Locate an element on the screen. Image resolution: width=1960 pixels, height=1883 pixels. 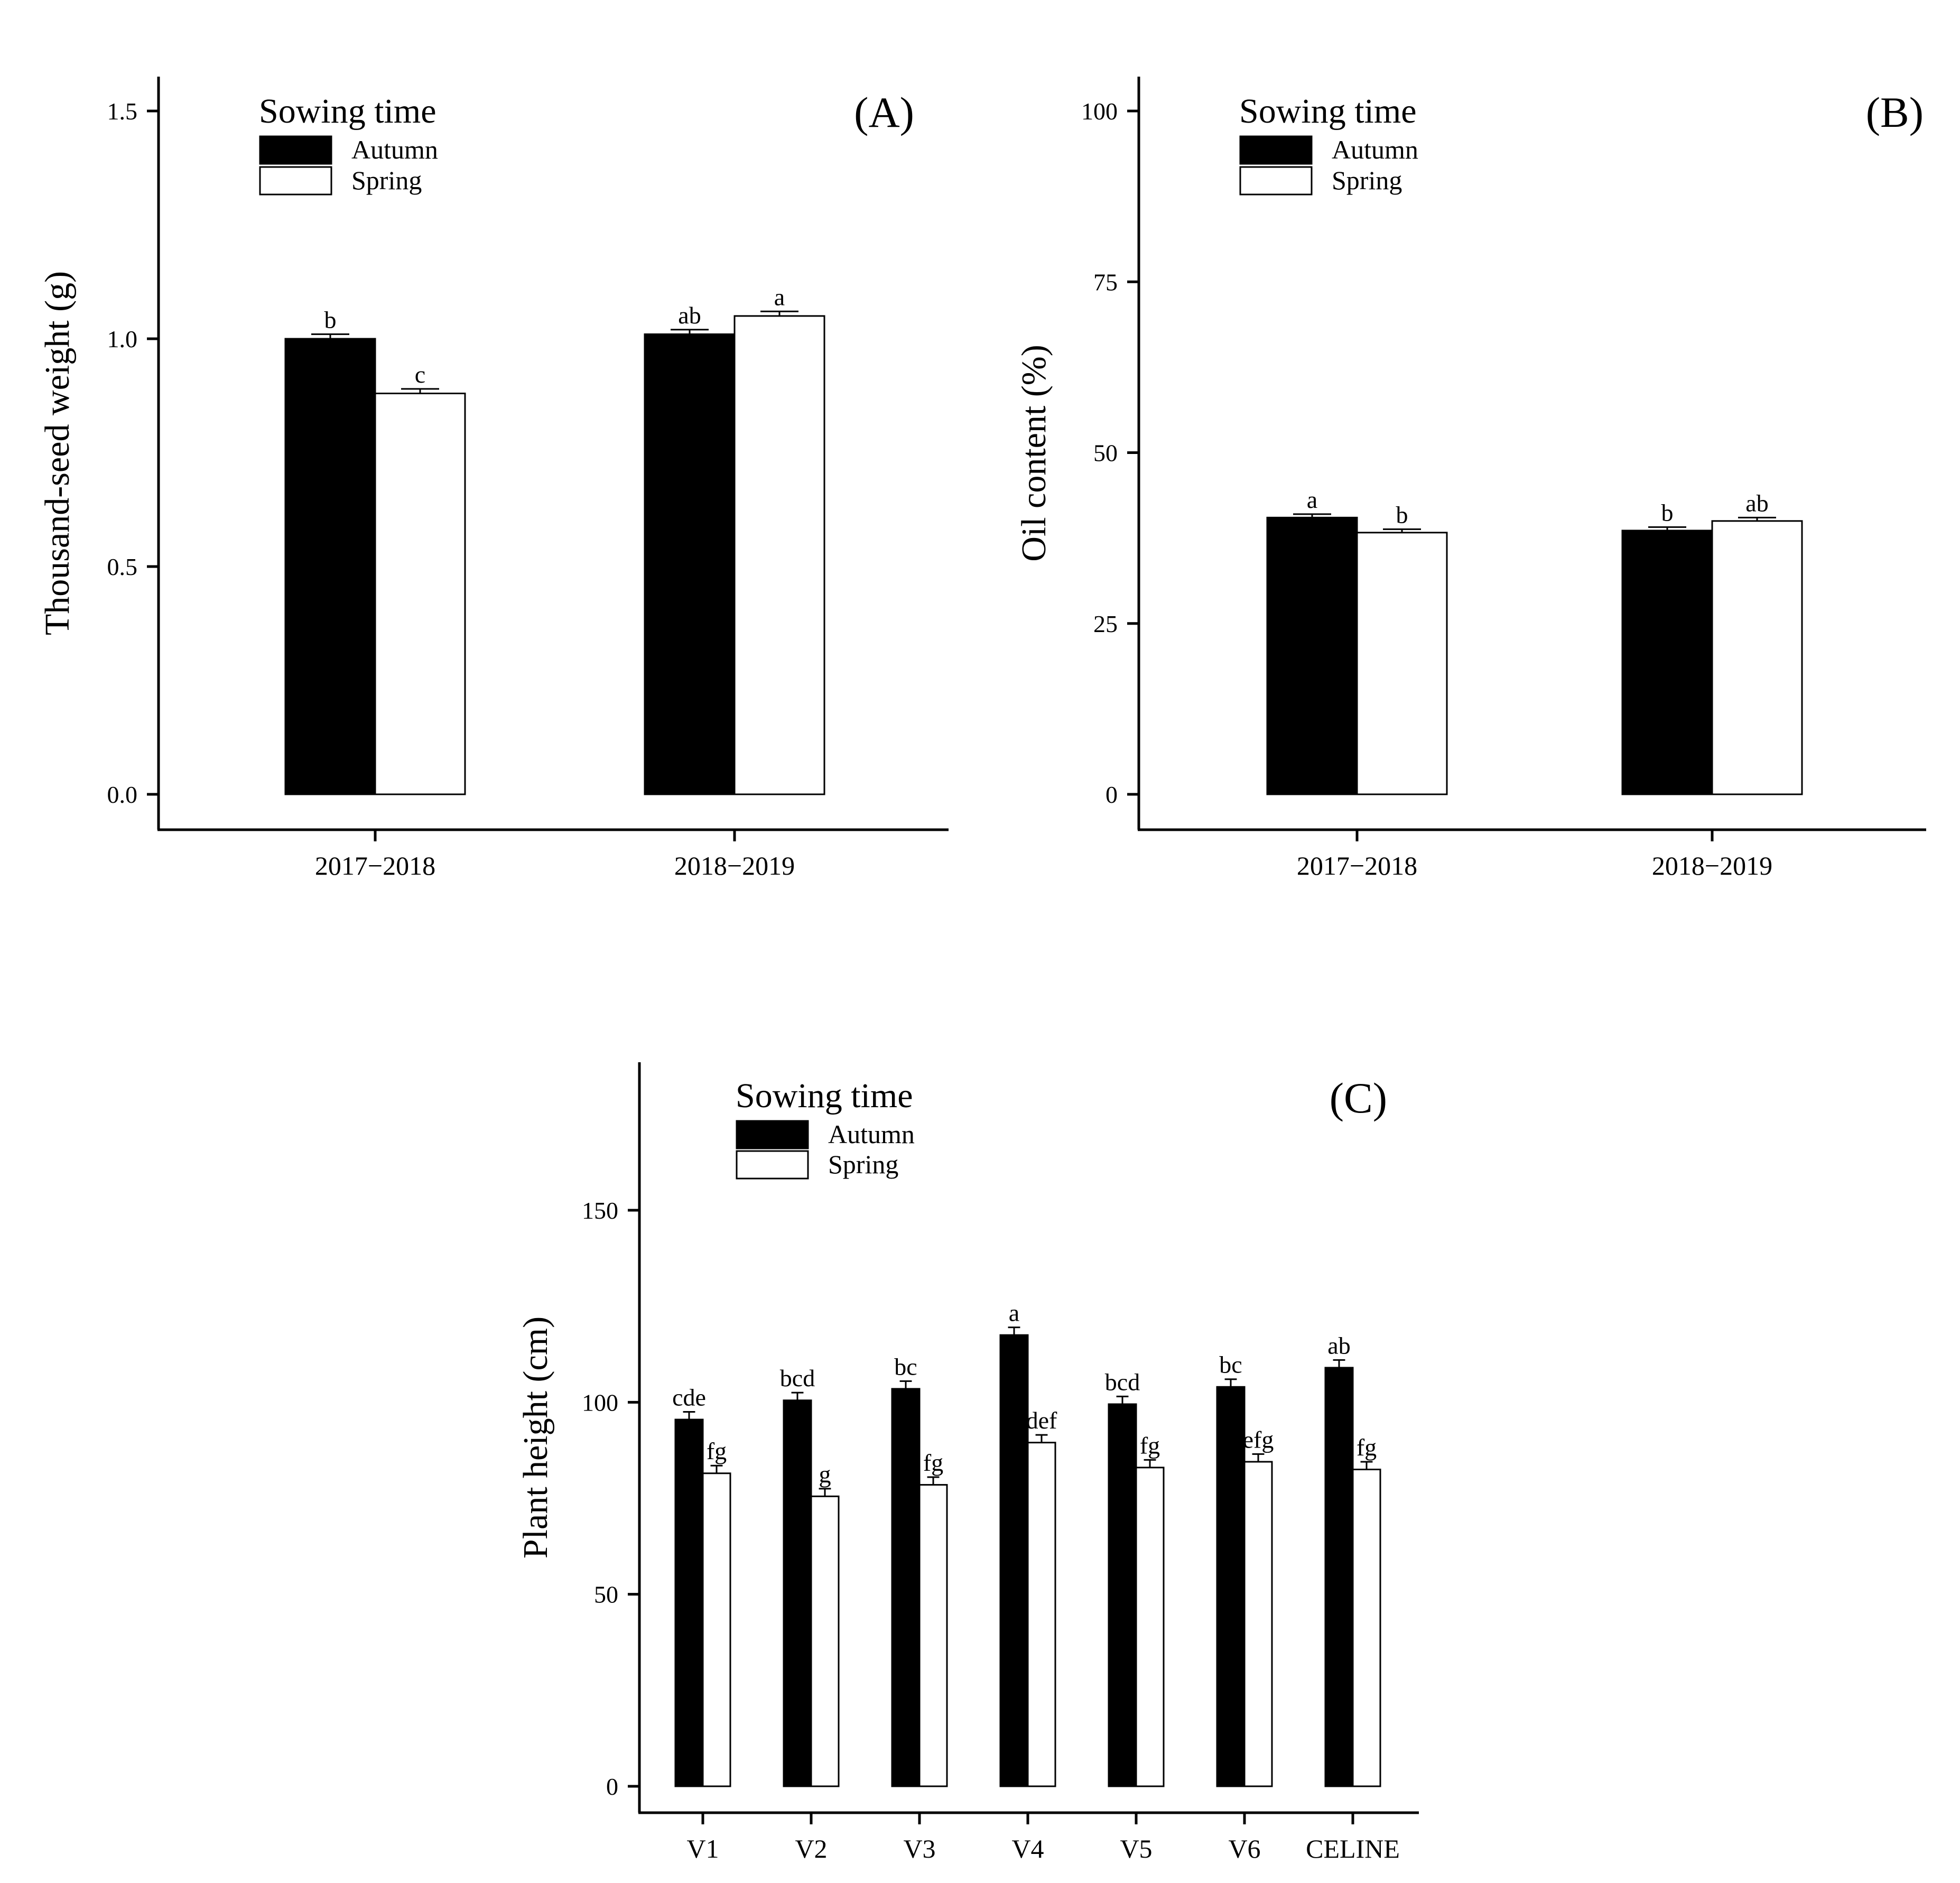
panel-tag: (C) is located at coordinates (1358, 1098).